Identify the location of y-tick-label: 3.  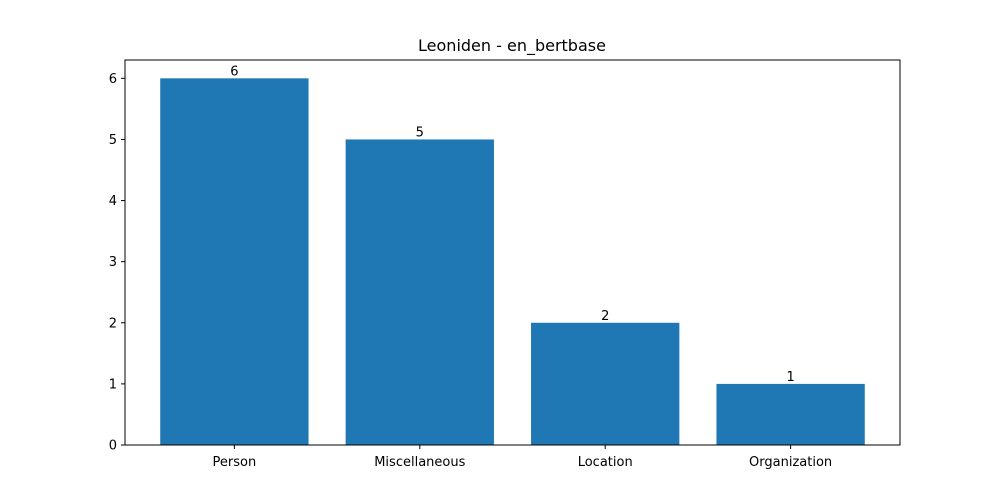
(113, 262).